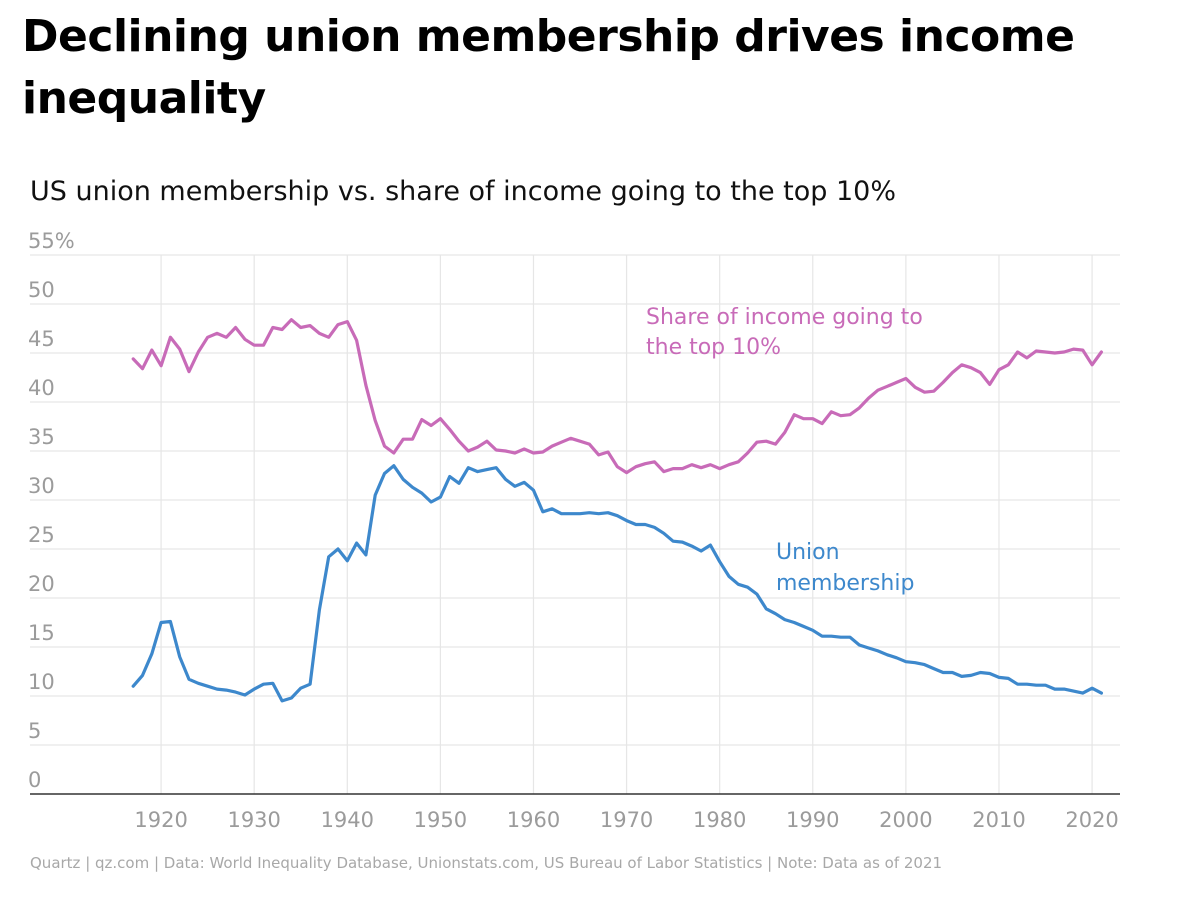 This screenshot has height=922, width=1200. What do you see at coordinates (905, 820) in the screenshot?
I see `x-tick-label-2000: 2000` at bounding box center [905, 820].